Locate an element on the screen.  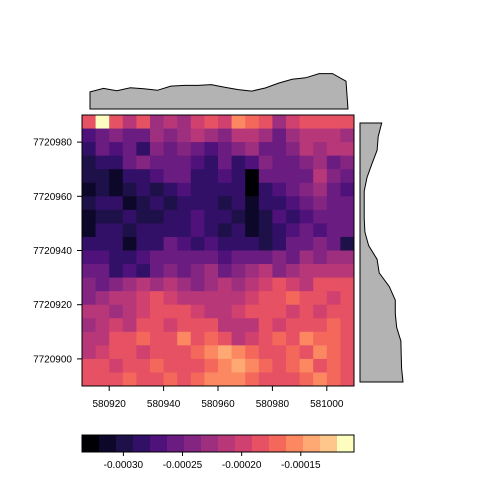
colorbar: -0.00030 -0.00025 -0.00020 -0.00015 is located at coordinates (218, 452).